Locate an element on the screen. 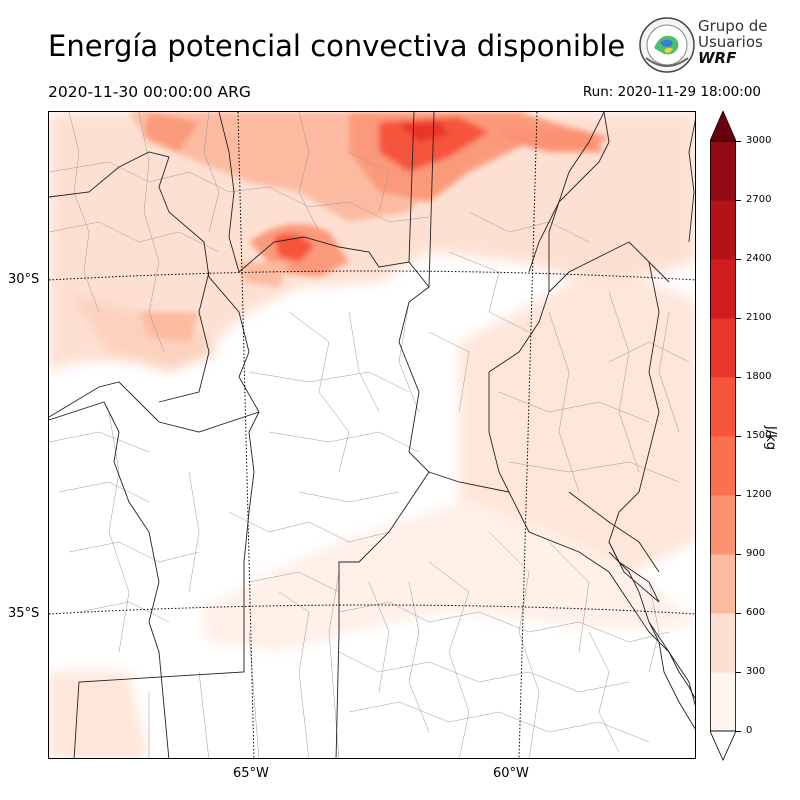 The height and width of the screenshot is (800, 800). colorbar-max-arrow is located at coordinates (723, 126).